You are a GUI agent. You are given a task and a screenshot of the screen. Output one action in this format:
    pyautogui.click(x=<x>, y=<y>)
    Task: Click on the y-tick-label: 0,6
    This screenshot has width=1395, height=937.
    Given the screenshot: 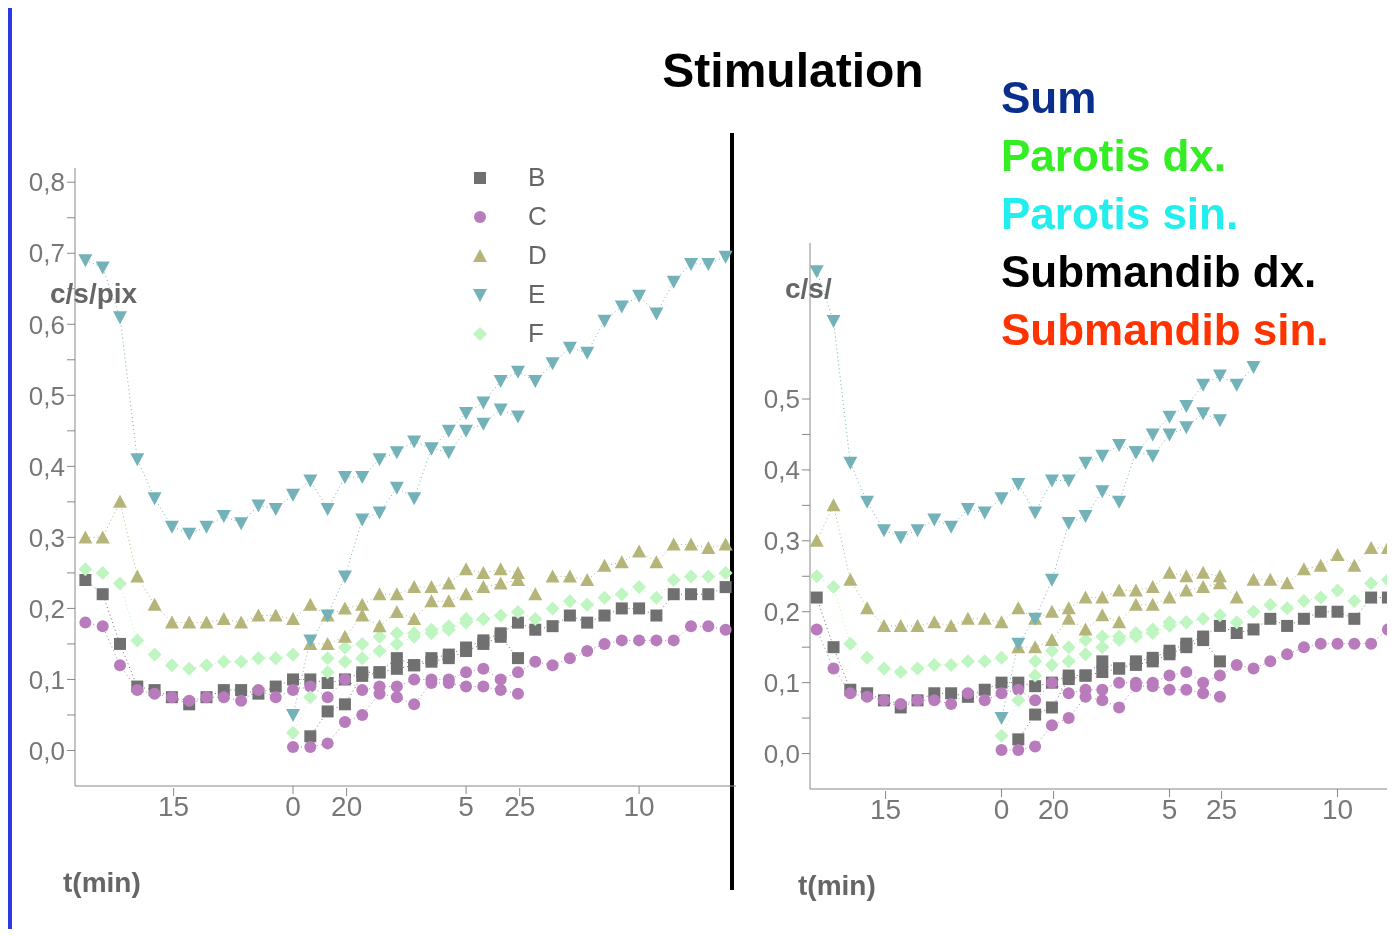 What is the action you would take?
    pyautogui.click(x=46, y=324)
    